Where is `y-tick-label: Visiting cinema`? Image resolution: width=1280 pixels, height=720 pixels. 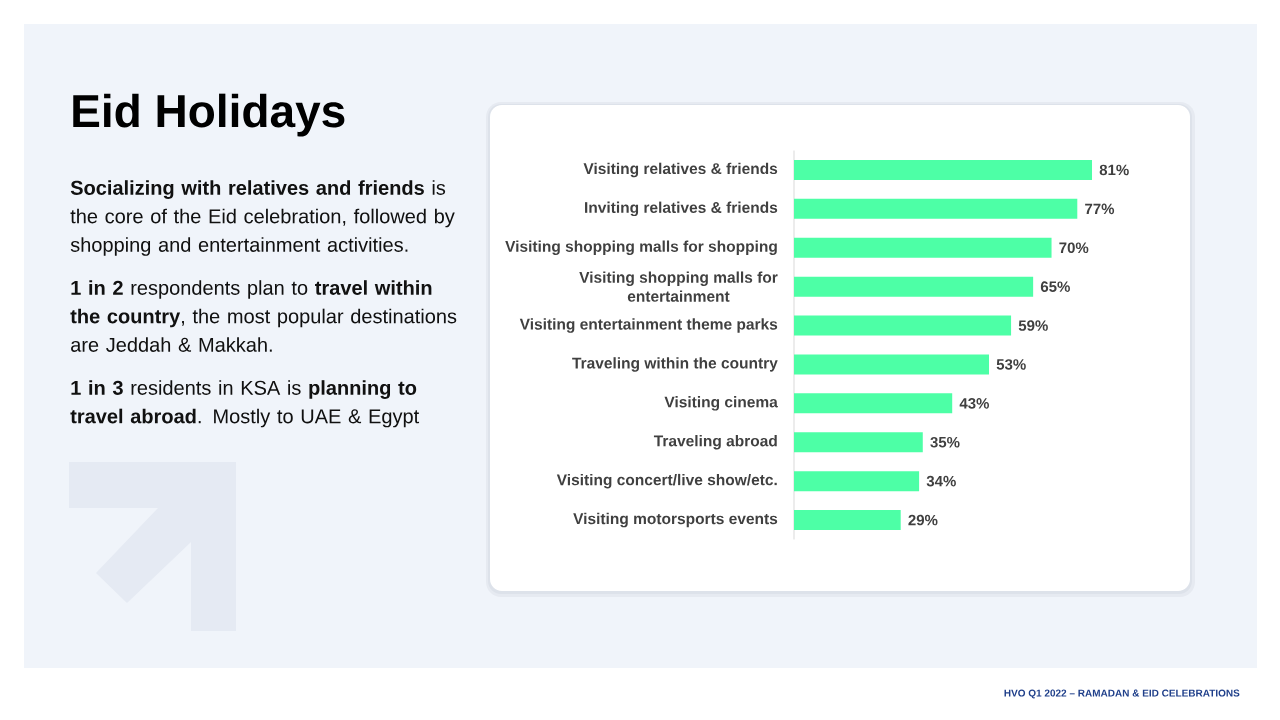 y-tick-label: Visiting cinema is located at coordinates (721, 403).